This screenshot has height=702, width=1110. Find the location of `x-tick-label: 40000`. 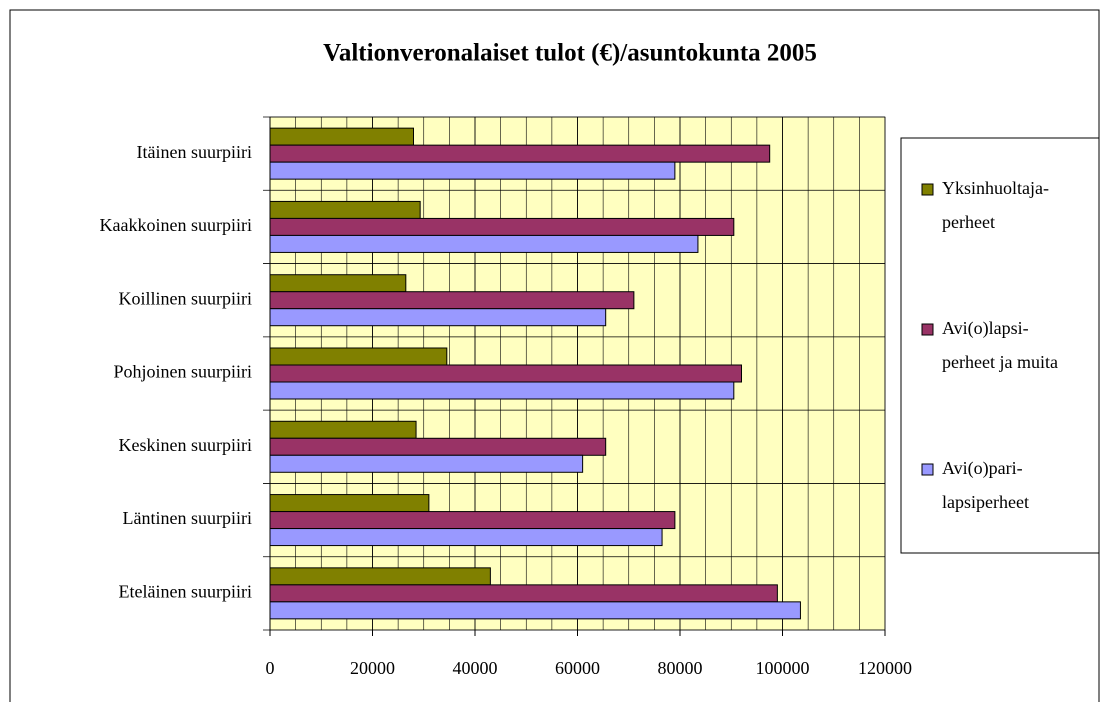

x-tick-label: 40000 is located at coordinates (475, 668).